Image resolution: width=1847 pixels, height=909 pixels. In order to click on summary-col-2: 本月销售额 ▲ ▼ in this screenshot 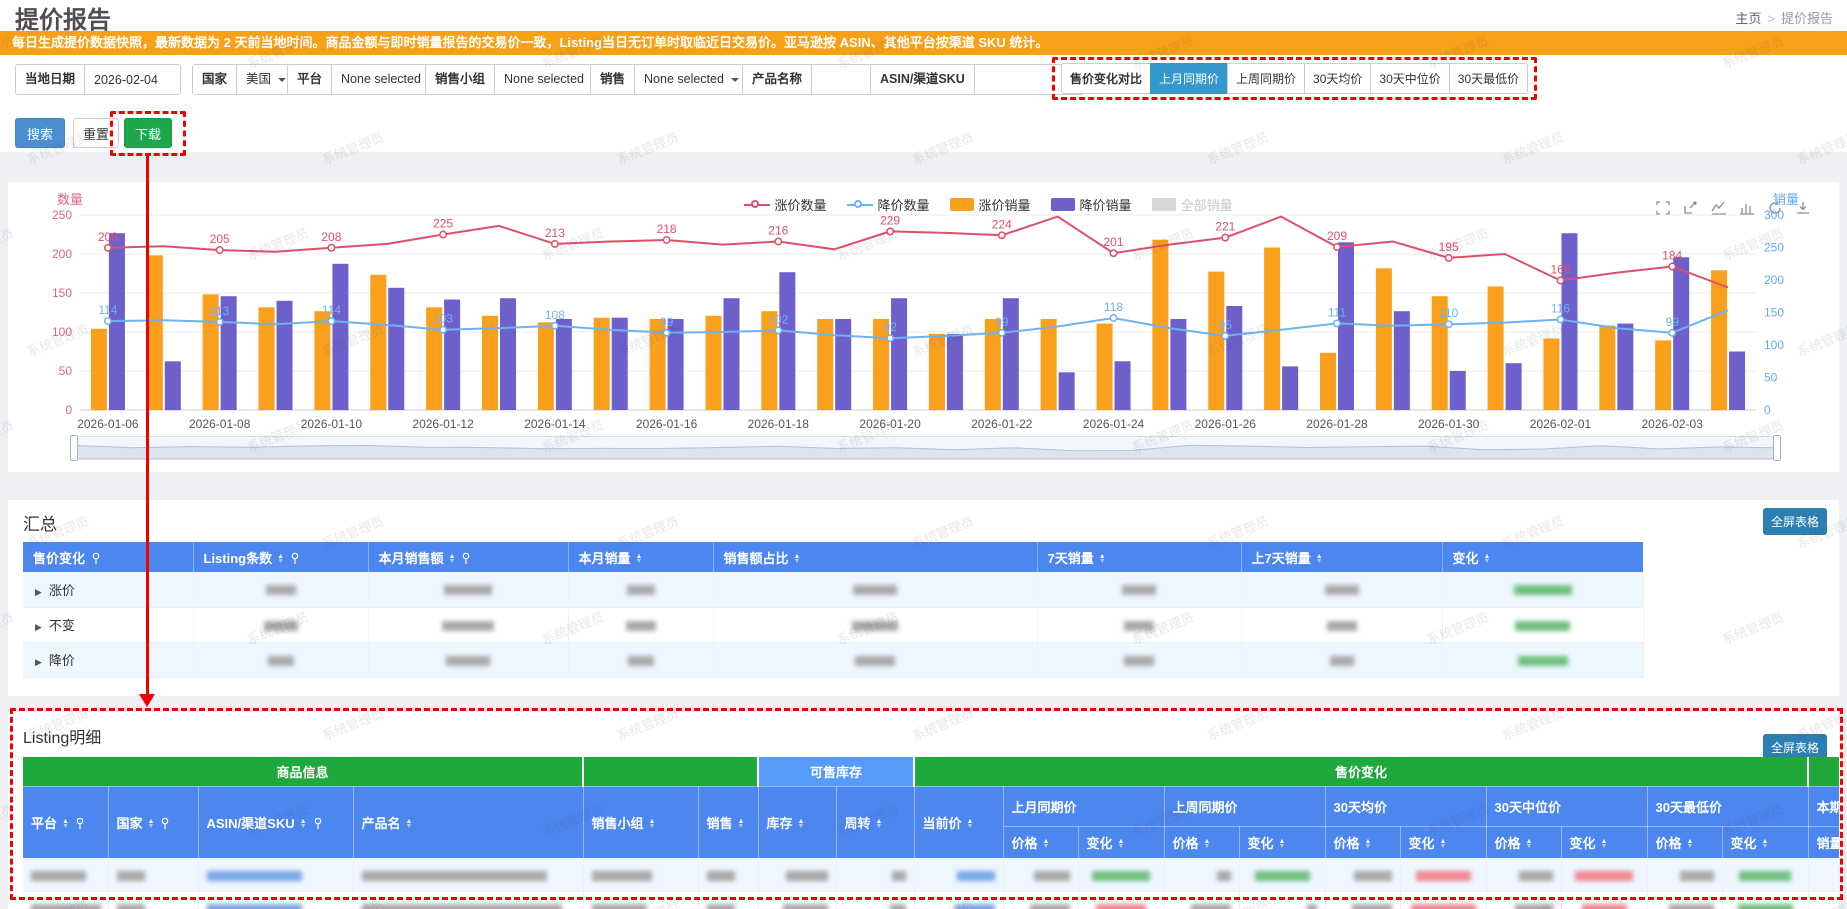, I will do `click(468, 557)`.